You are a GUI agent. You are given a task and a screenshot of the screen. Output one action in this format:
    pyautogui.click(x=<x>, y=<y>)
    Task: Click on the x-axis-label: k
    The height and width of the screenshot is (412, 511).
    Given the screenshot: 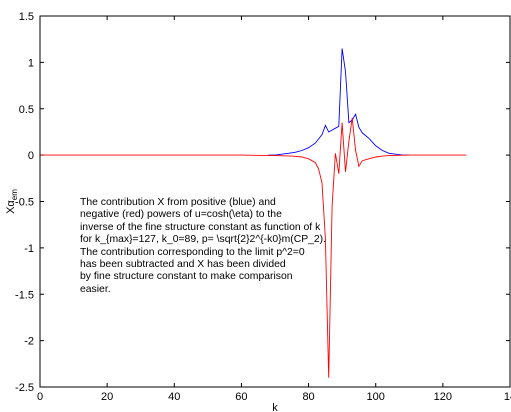 What is the action you would take?
    pyautogui.click(x=275, y=407)
    